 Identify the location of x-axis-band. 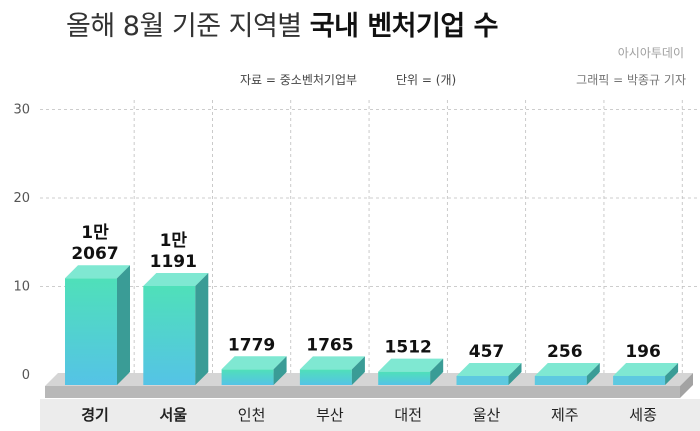
(370, 415).